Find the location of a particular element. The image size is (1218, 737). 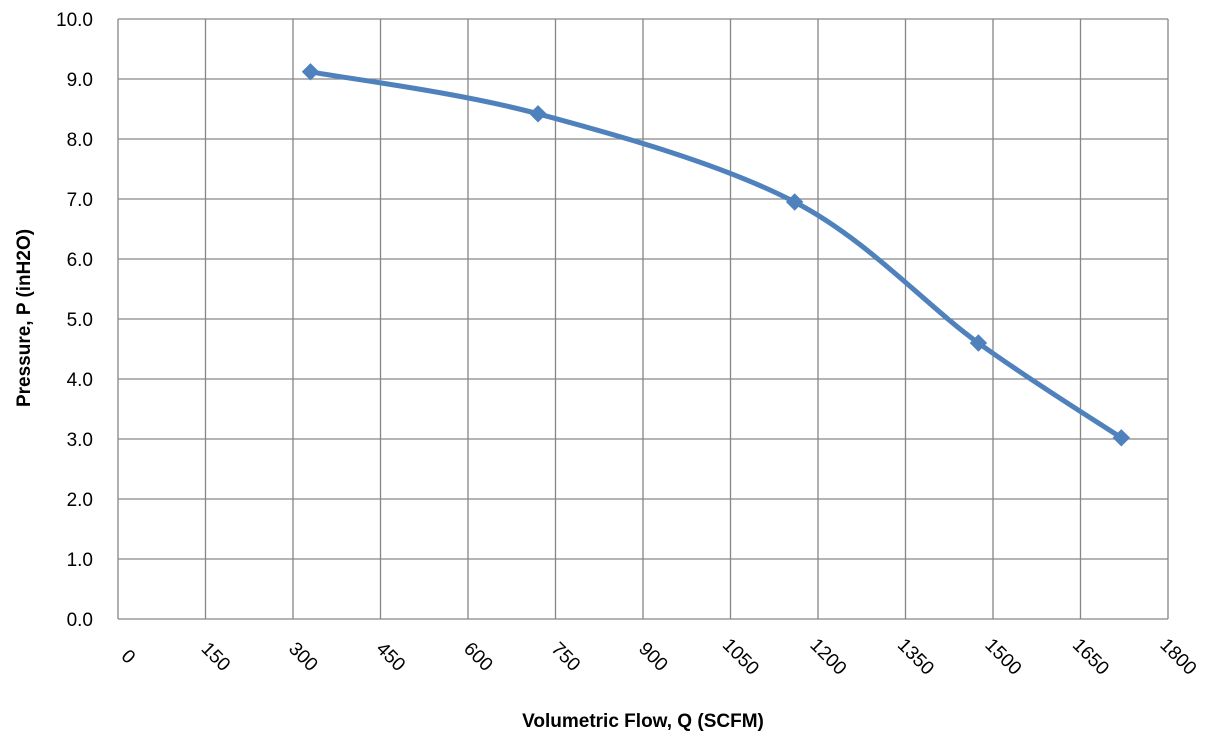

y-axis-title: Pressure, P (inH2O) is located at coordinates (24, 318).